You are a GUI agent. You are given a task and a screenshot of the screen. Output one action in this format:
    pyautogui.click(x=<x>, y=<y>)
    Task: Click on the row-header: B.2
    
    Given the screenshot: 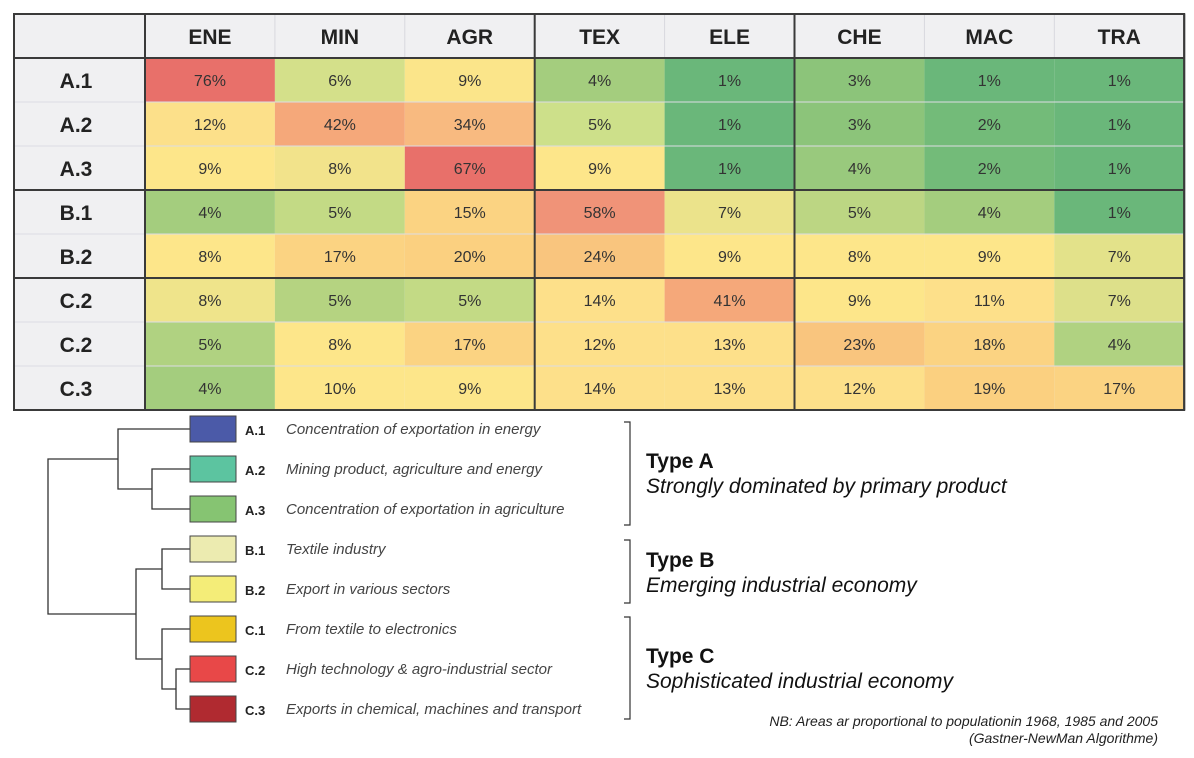 What is the action you would take?
    pyautogui.click(x=76, y=257)
    